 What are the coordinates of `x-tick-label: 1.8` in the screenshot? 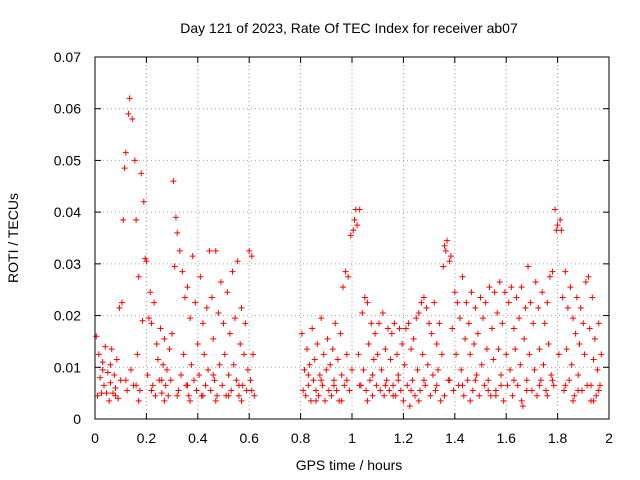 It's located at (558, 438).